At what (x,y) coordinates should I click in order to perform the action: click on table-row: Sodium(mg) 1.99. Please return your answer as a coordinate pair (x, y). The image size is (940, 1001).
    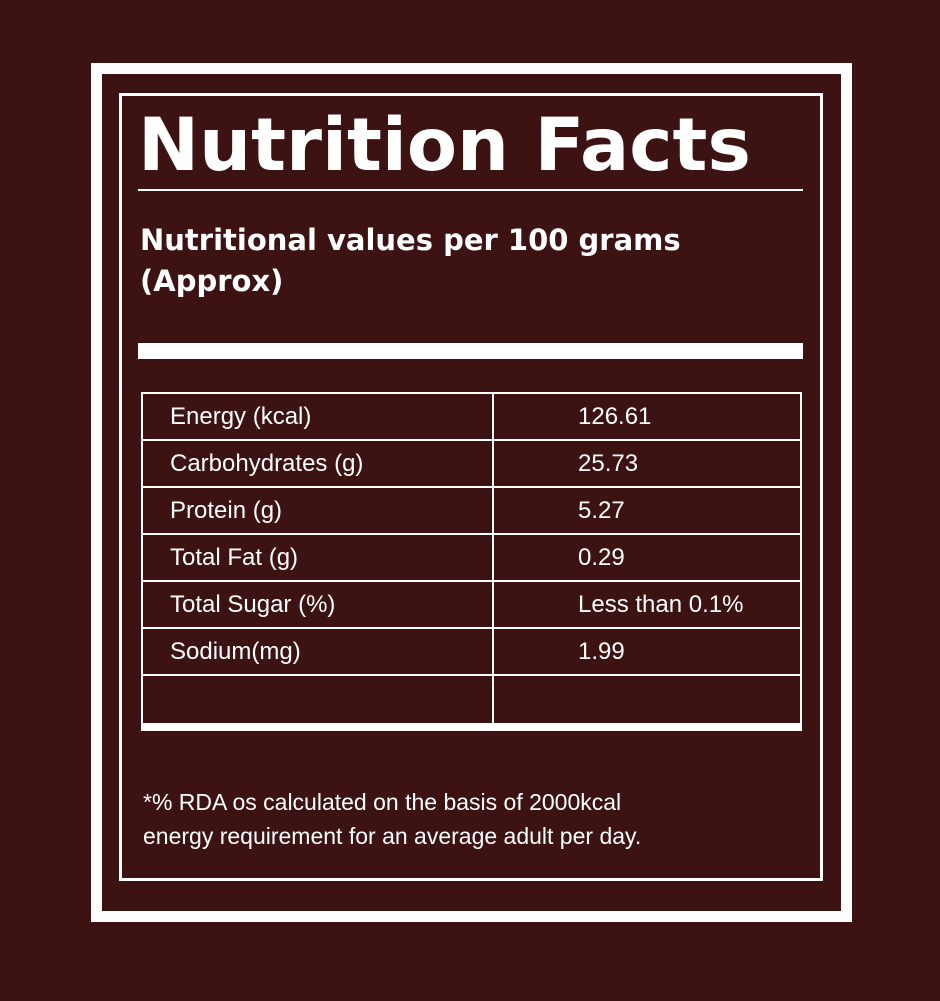
    Looking at the image, I should click on (471, 651).